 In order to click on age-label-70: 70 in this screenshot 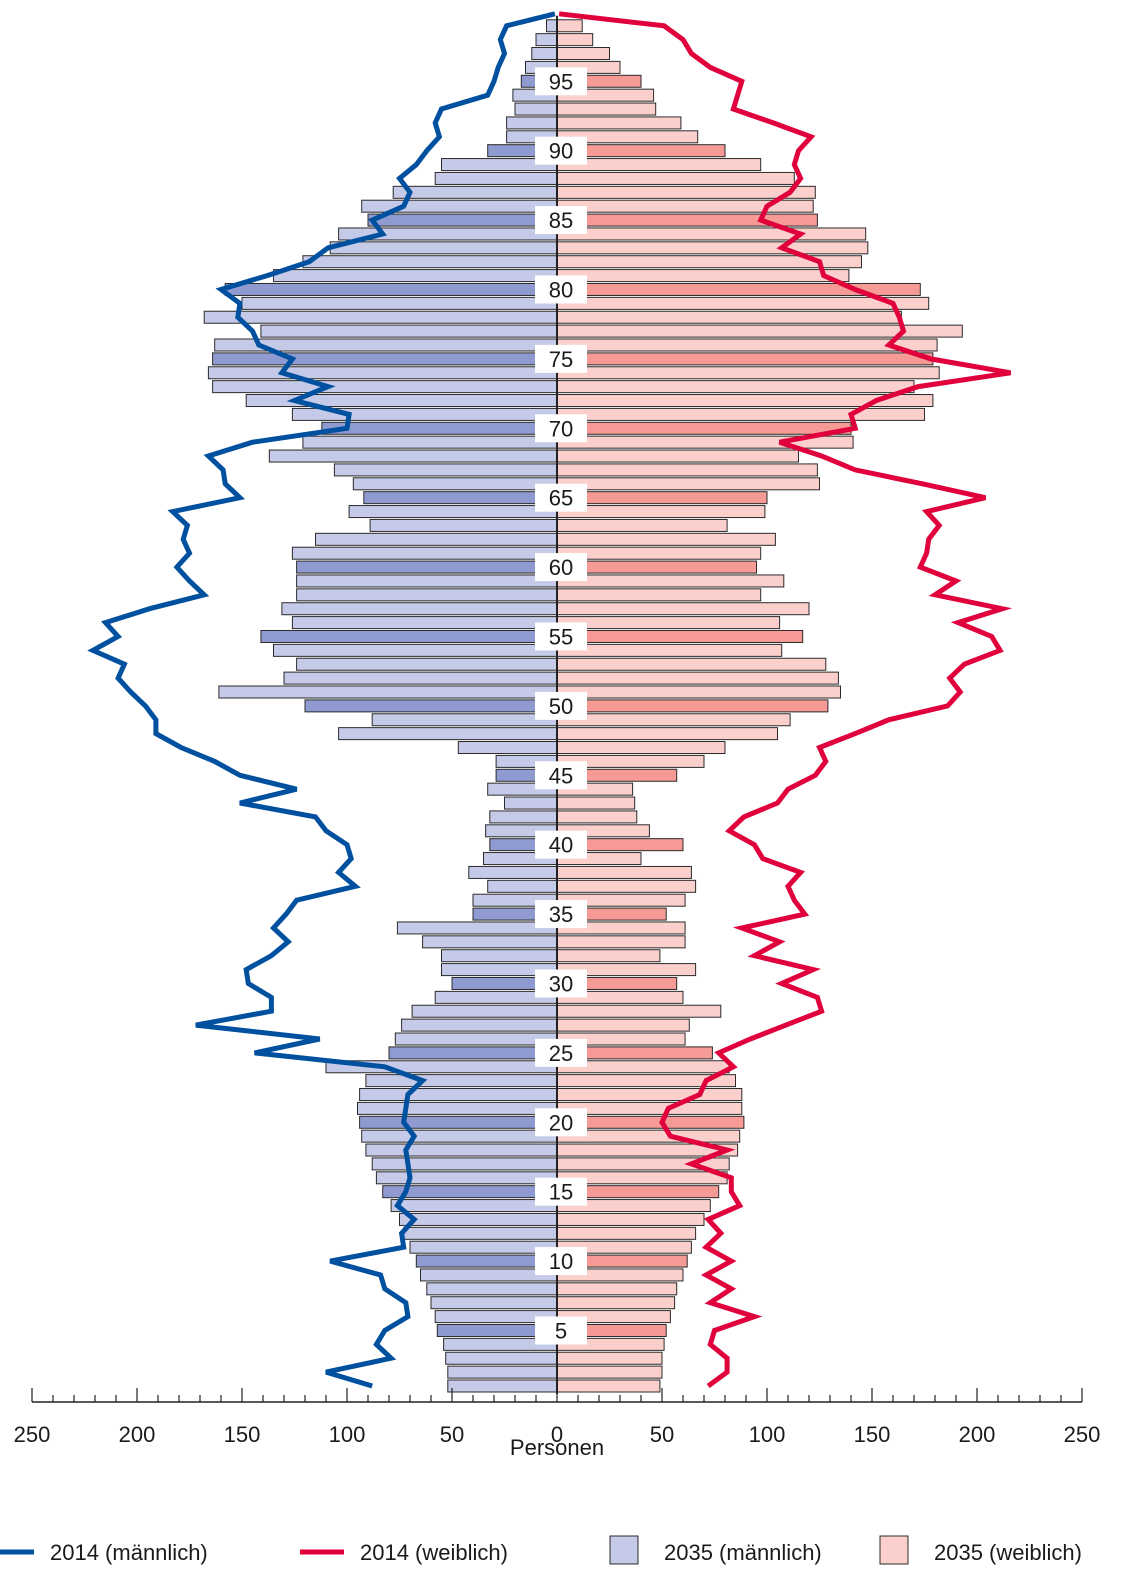, I will do `click(561, 428)`.